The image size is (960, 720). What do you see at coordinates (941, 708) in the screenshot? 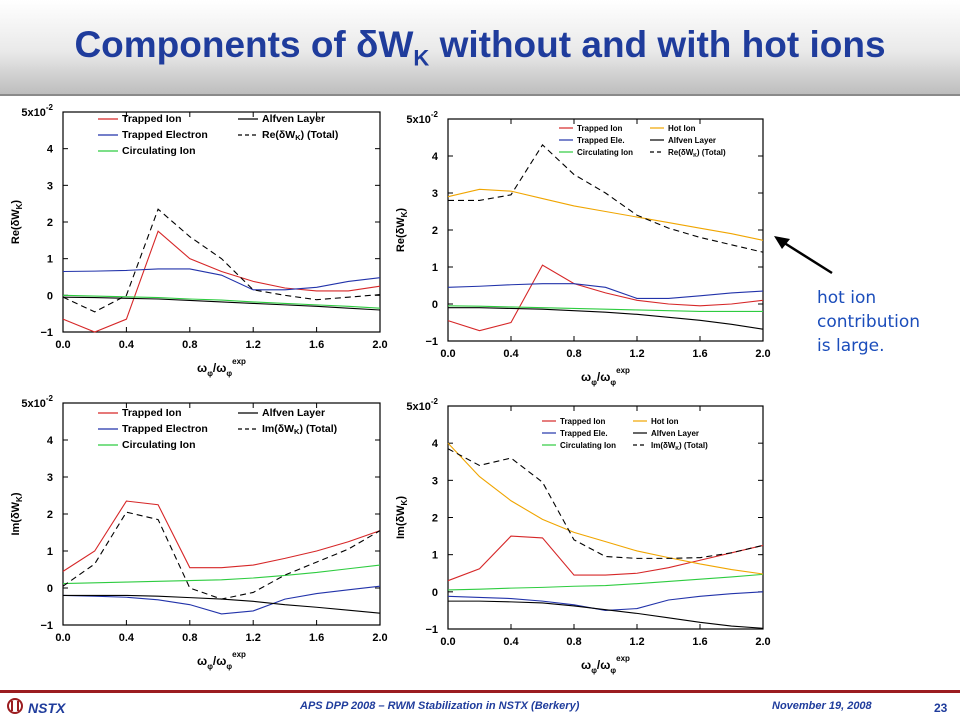
I see `page-number: 23` at bounding box center [941, 708].